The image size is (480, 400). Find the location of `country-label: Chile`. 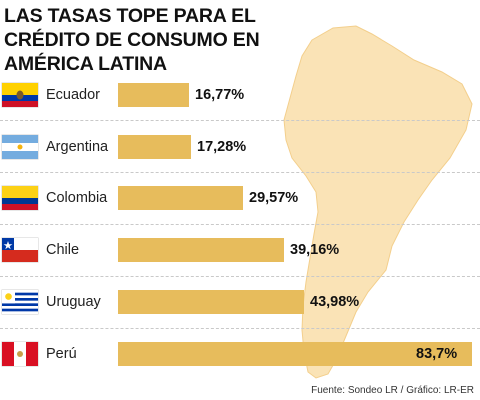

country-label: Chile is located at coordinates (63, 250).